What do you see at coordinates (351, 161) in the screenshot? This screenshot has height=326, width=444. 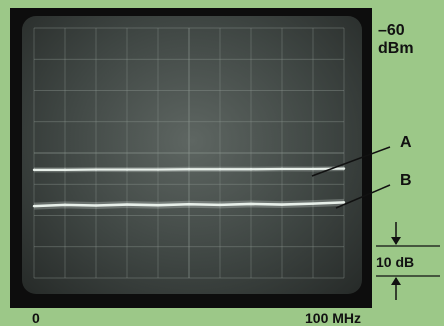 I see `leader-line-a` at bounding box center [351, 161].